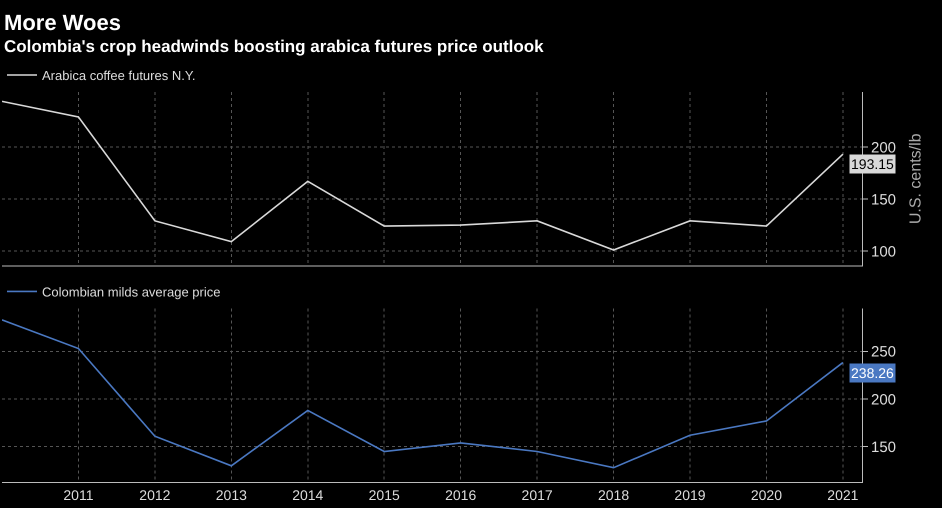 This screenshot has width=942, height=508. What do you see at coordinates (843, 494) in the screenshot?
I see `x-tick-label: 2021` at bounding box center [843, 494].